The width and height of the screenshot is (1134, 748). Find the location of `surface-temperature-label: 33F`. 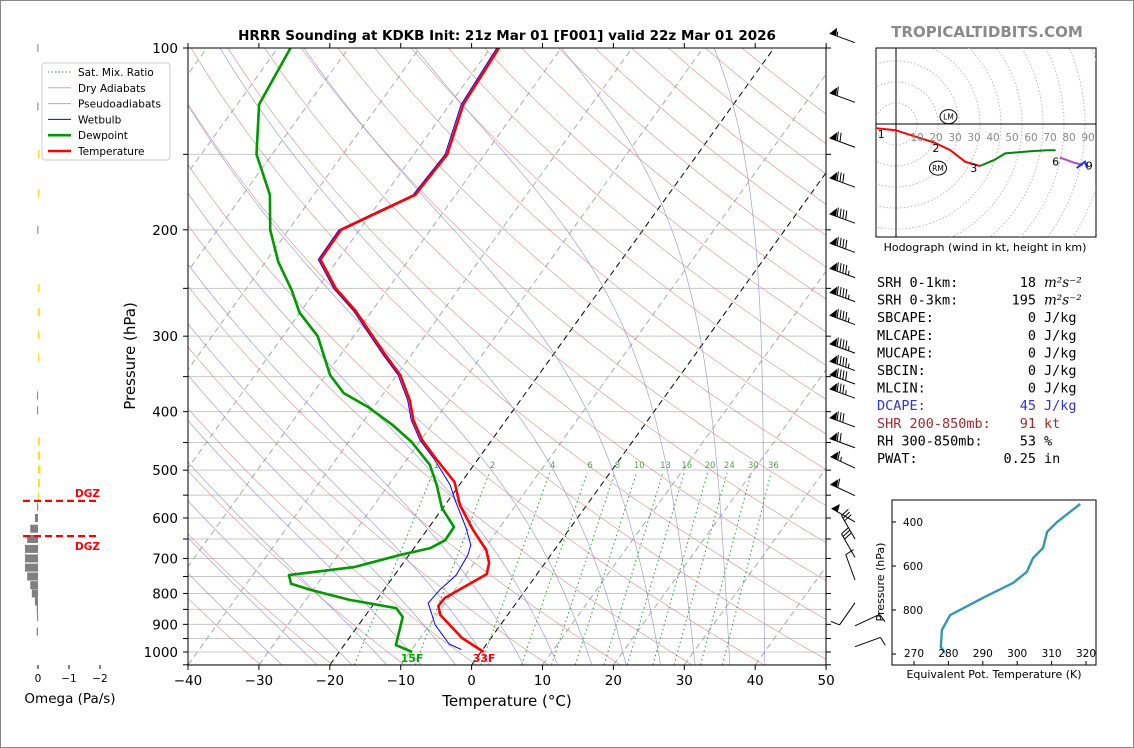

surface-temperature-label: 33F is located at coordinates (484, 658).